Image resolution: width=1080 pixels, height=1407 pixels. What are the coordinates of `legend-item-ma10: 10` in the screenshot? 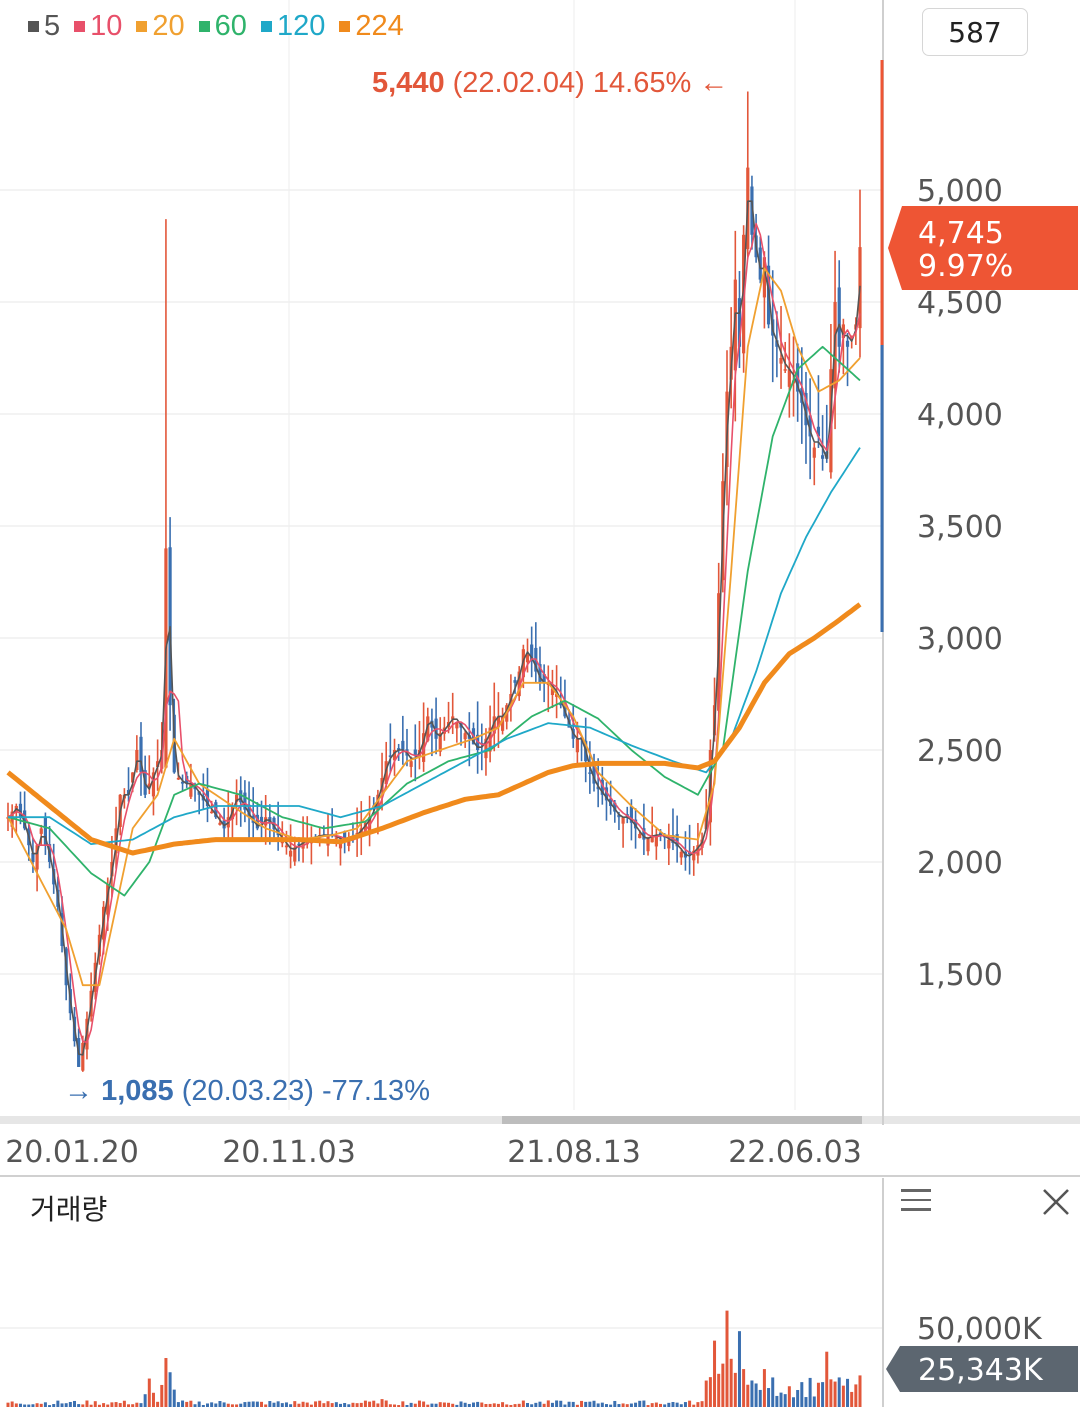 It's located at (98, 26).